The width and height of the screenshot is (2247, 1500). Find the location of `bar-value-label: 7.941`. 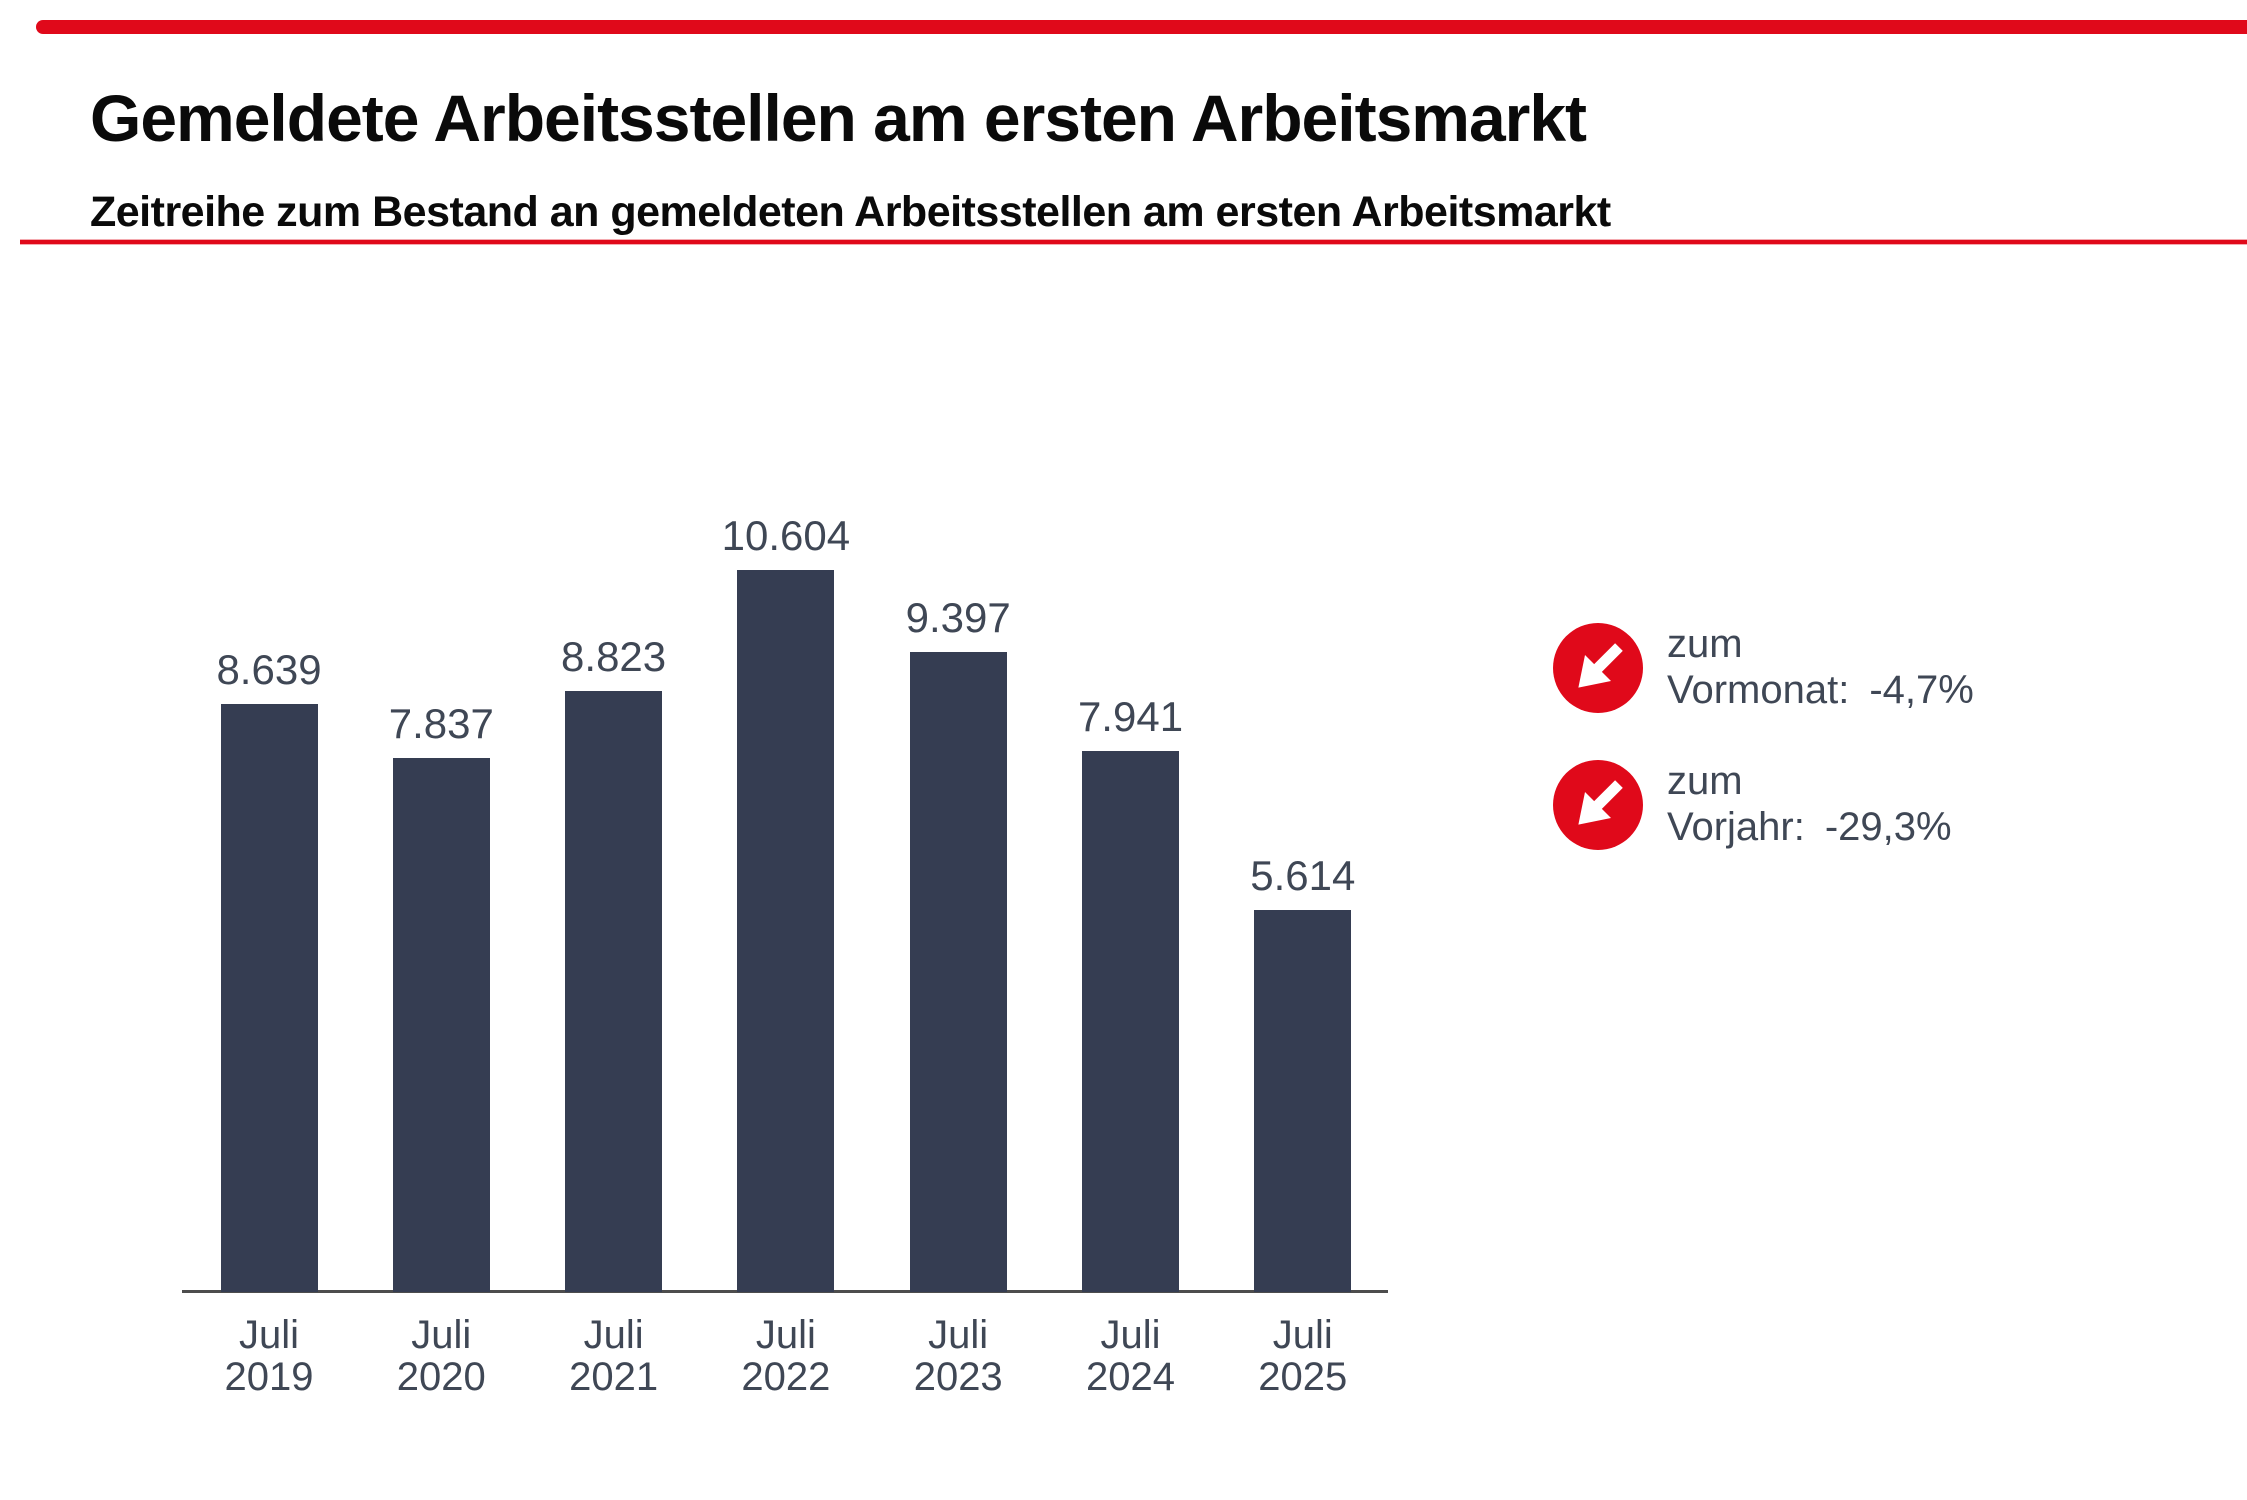

bar-value-label: 7.941 is located at coordinates (1130, 716).